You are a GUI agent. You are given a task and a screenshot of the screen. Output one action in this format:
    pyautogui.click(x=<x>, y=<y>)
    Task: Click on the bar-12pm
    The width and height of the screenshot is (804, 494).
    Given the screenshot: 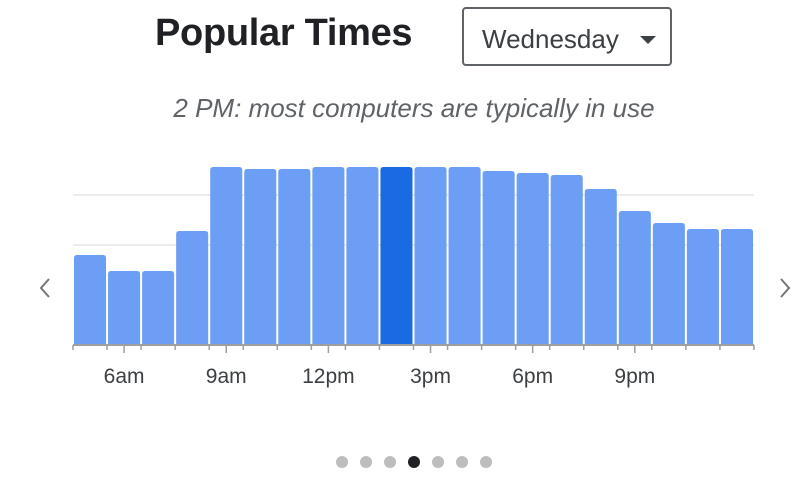 What is the action you would take?
    pyautogui.click(x=328, y=256)
    